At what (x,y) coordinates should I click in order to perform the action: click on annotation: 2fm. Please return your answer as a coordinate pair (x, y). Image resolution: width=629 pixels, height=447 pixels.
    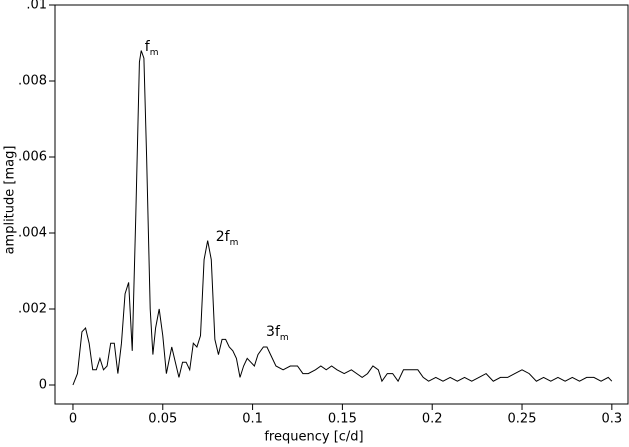
    Looking at the image, I should click on (227, 238).